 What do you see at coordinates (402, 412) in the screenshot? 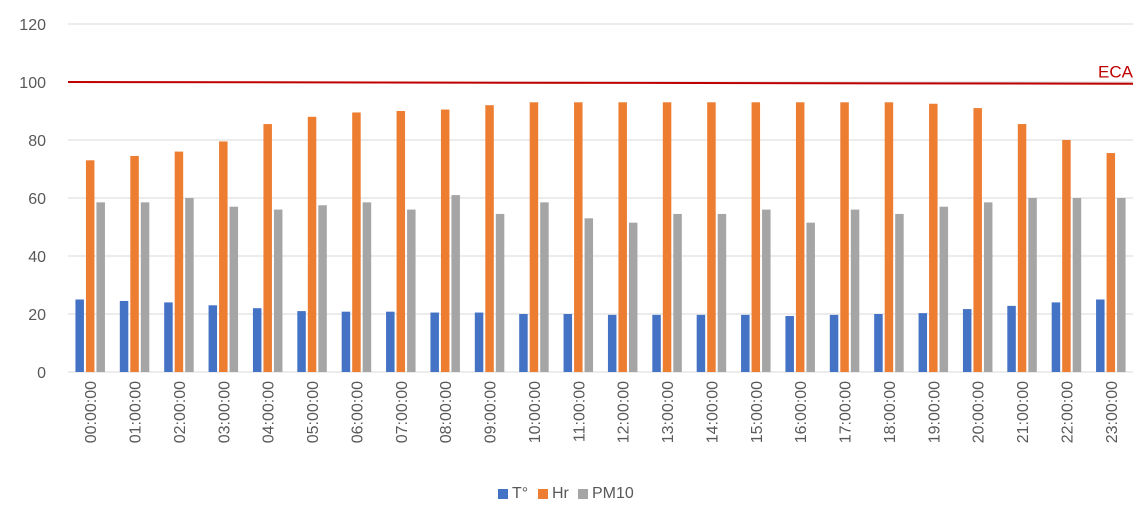
I see `x-tick-label: 07:00:00` at bounding box center [402, 412].